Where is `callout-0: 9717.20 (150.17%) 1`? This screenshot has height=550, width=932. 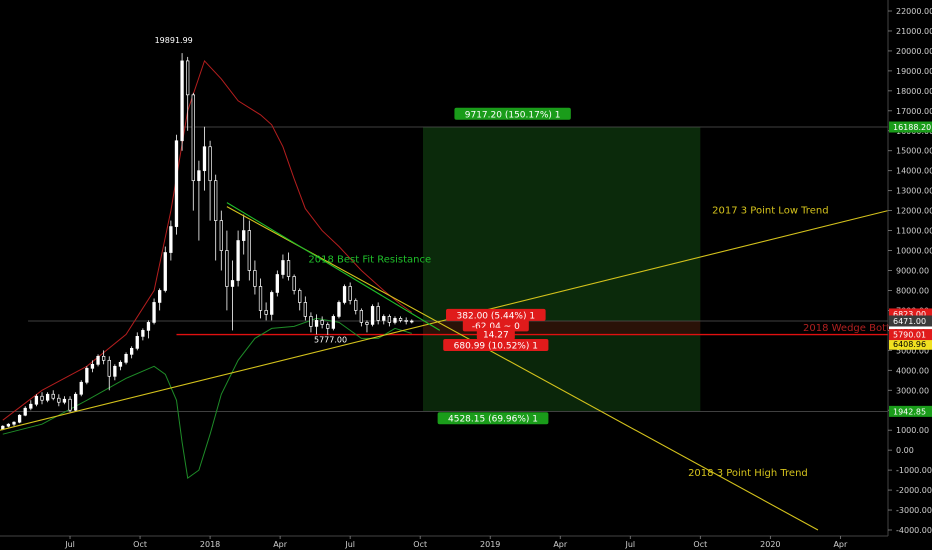
callout-0: 9717.20 (150.17%) 1 is located at coordinates (512, 114).